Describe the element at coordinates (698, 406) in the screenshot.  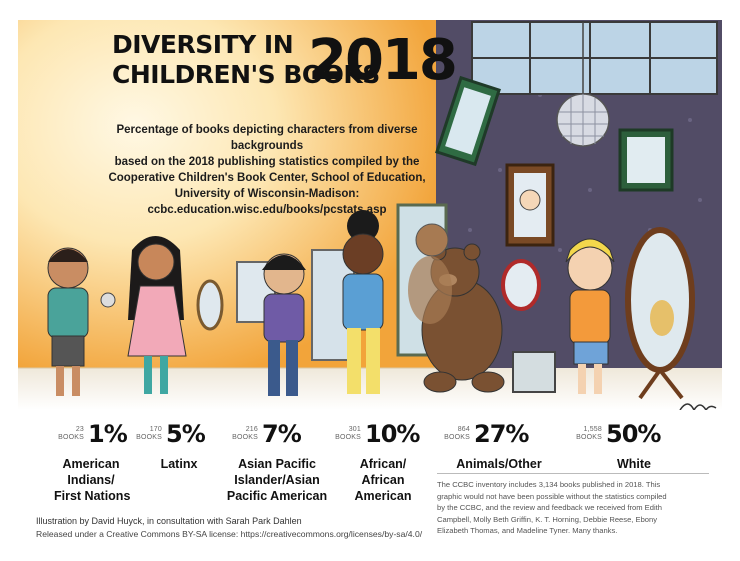
I see `artist-signature` at that location.